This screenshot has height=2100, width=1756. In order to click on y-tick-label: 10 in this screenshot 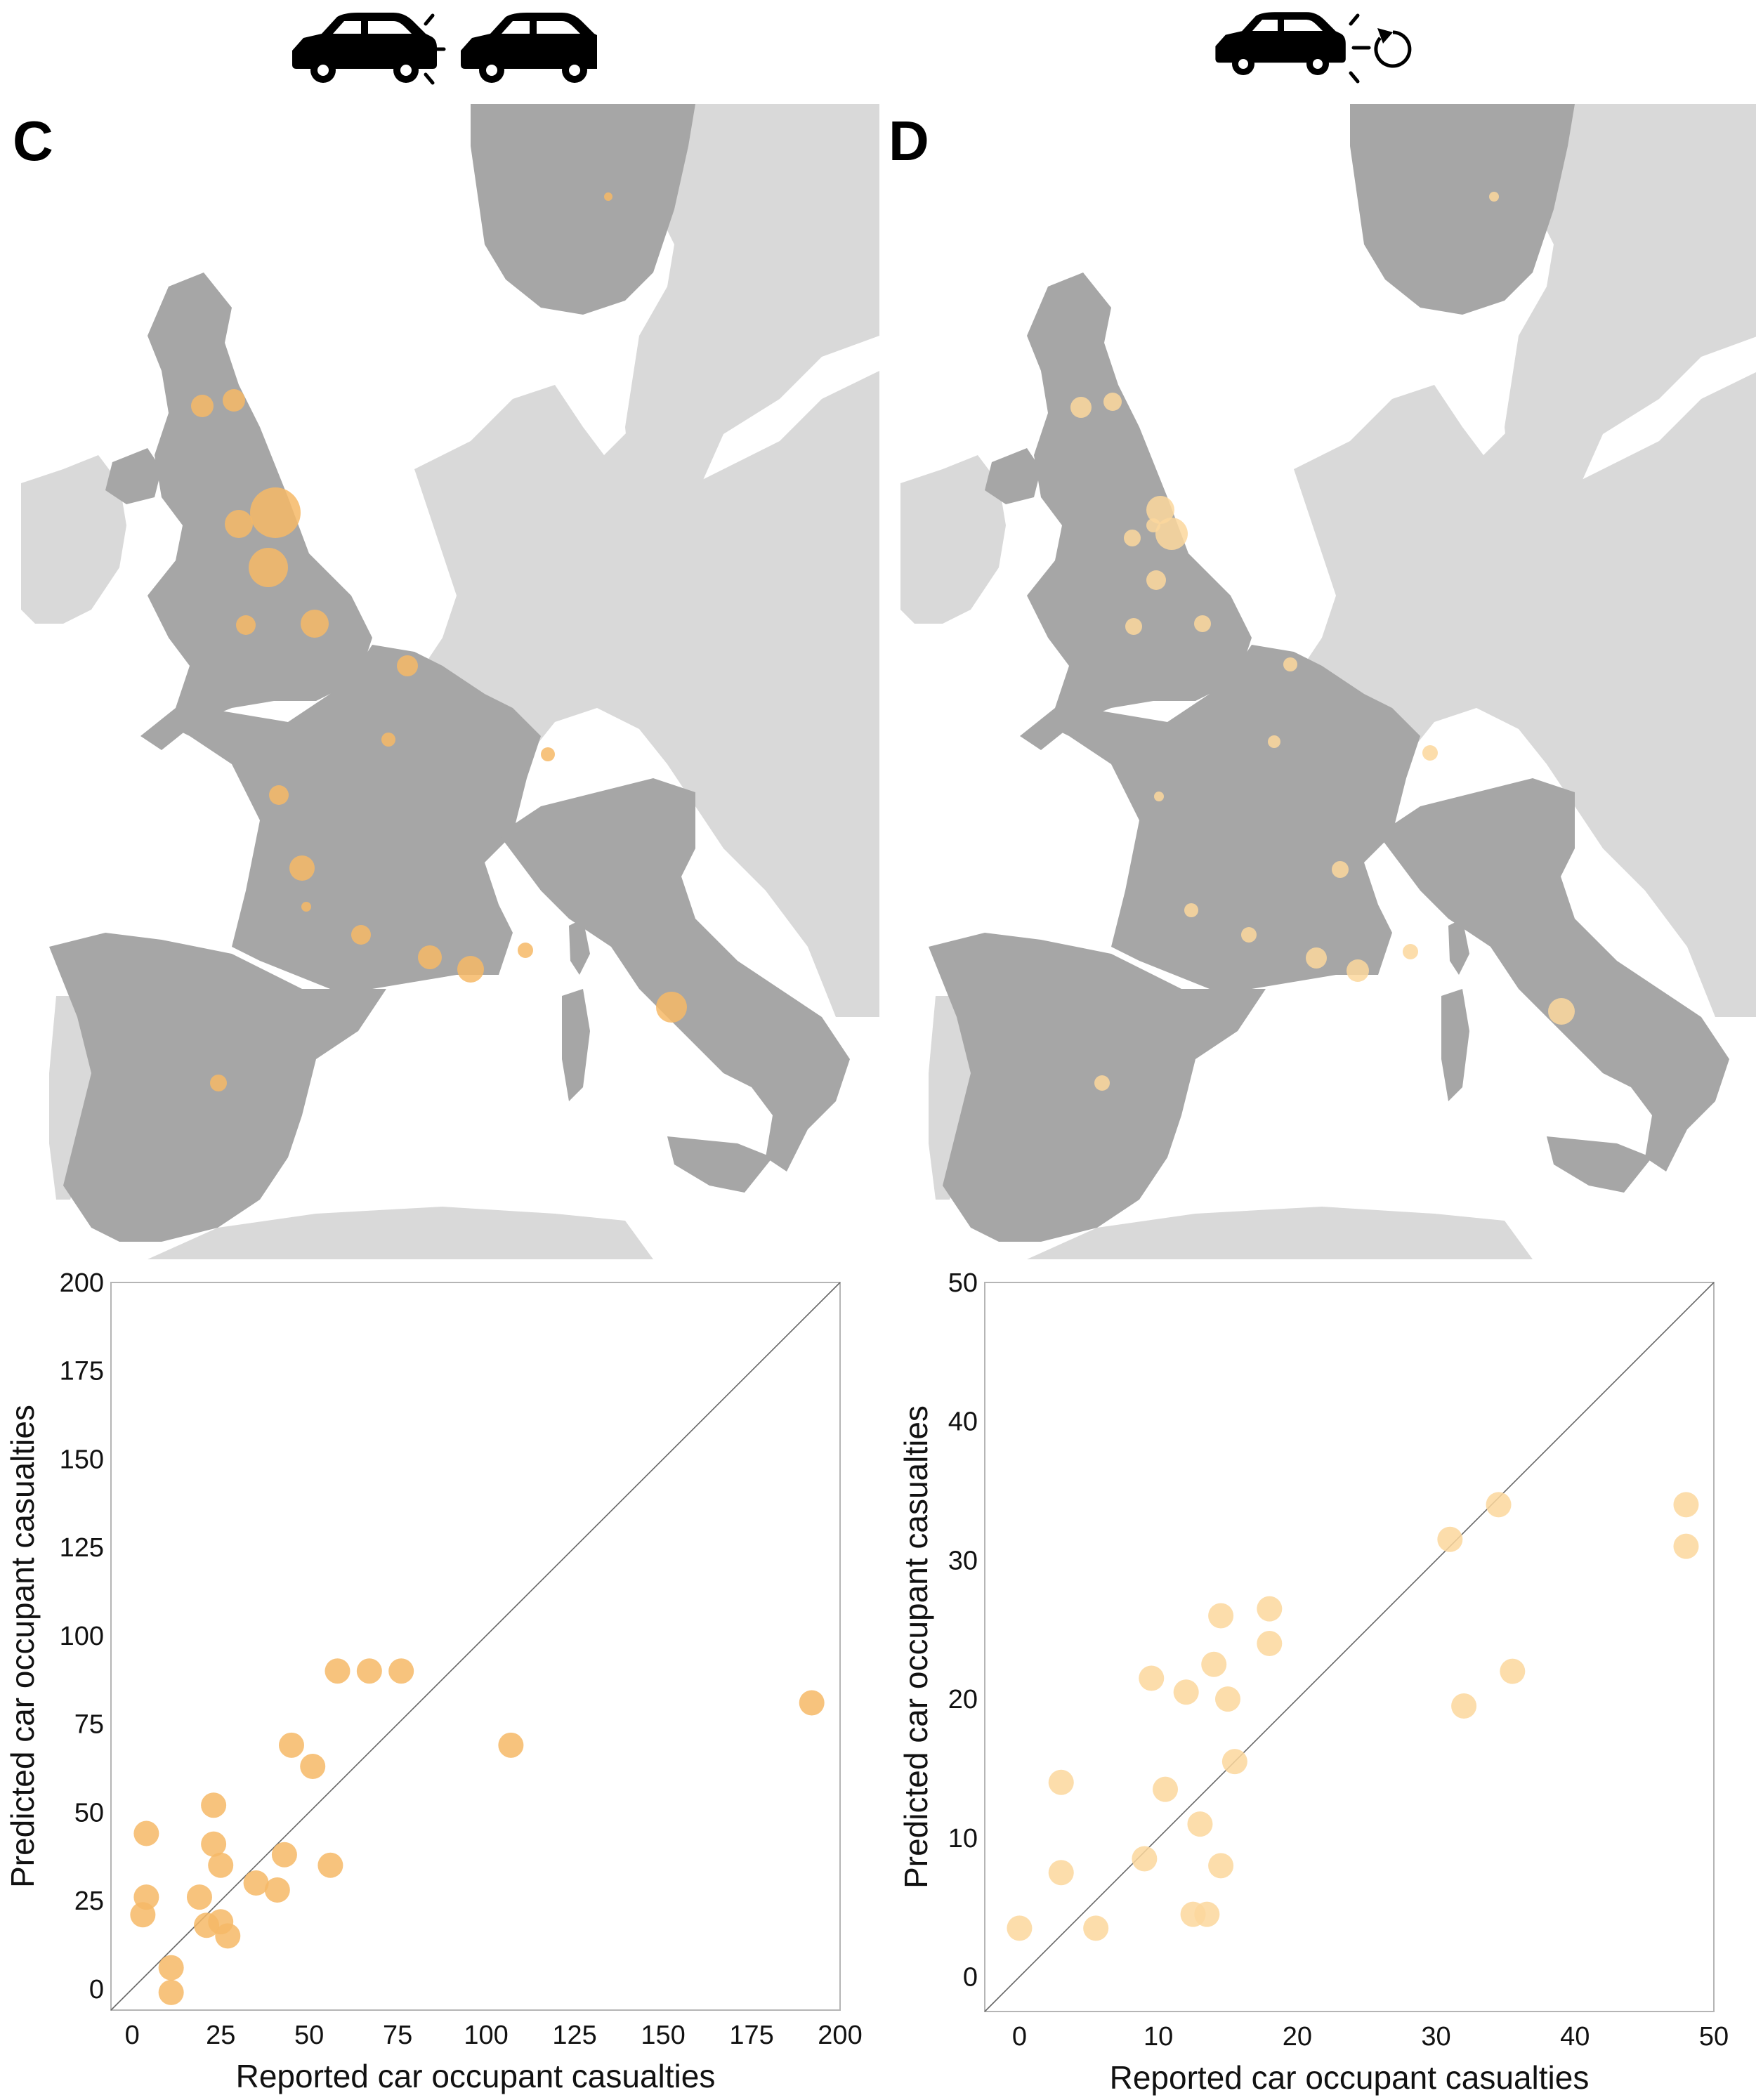, I will do `click(963, 1838)`.